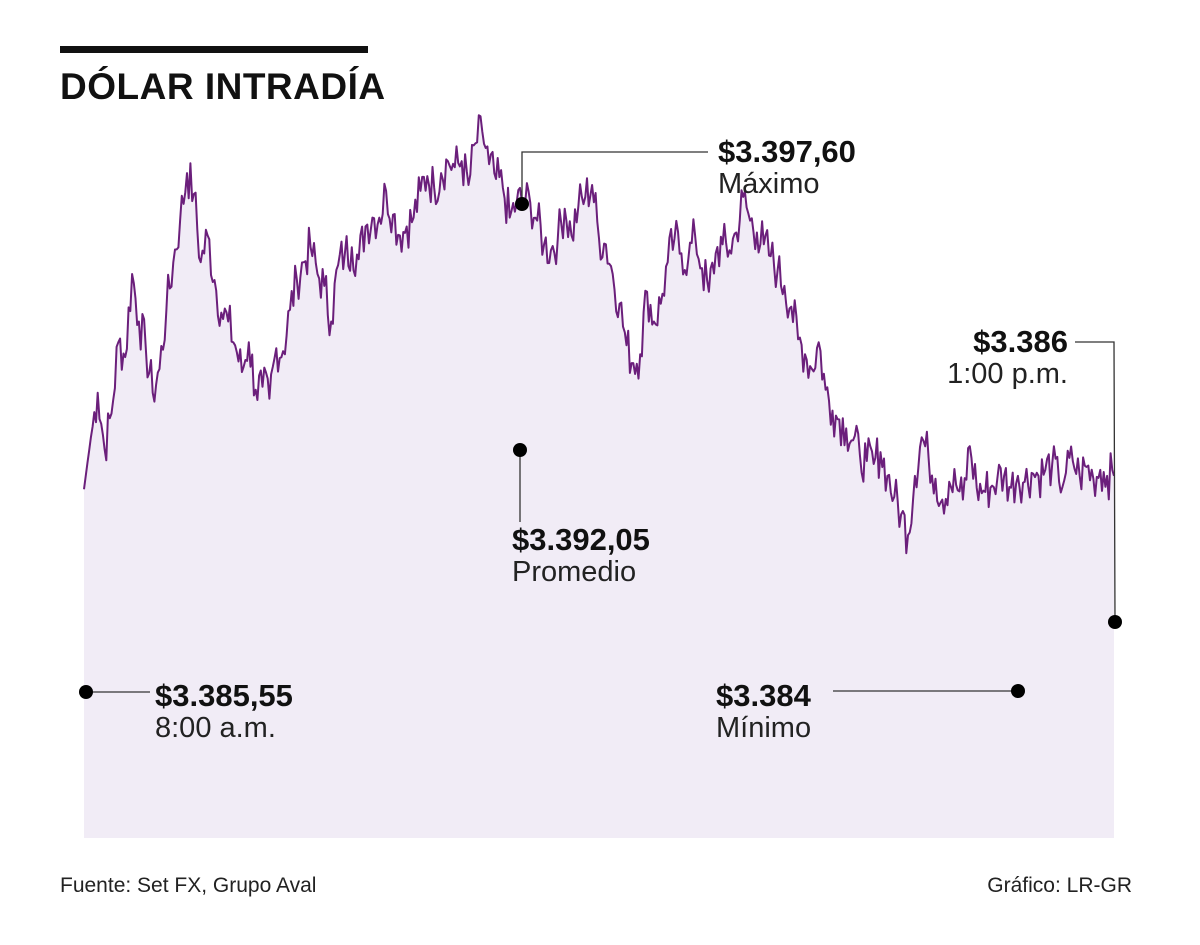 Image resolution: width=1200 pixels, height=945 pixels. Describe the element at coordinates (215, 727) in the screenshot. I see `annotation-open-label: 8:00 a.m.` at that location.